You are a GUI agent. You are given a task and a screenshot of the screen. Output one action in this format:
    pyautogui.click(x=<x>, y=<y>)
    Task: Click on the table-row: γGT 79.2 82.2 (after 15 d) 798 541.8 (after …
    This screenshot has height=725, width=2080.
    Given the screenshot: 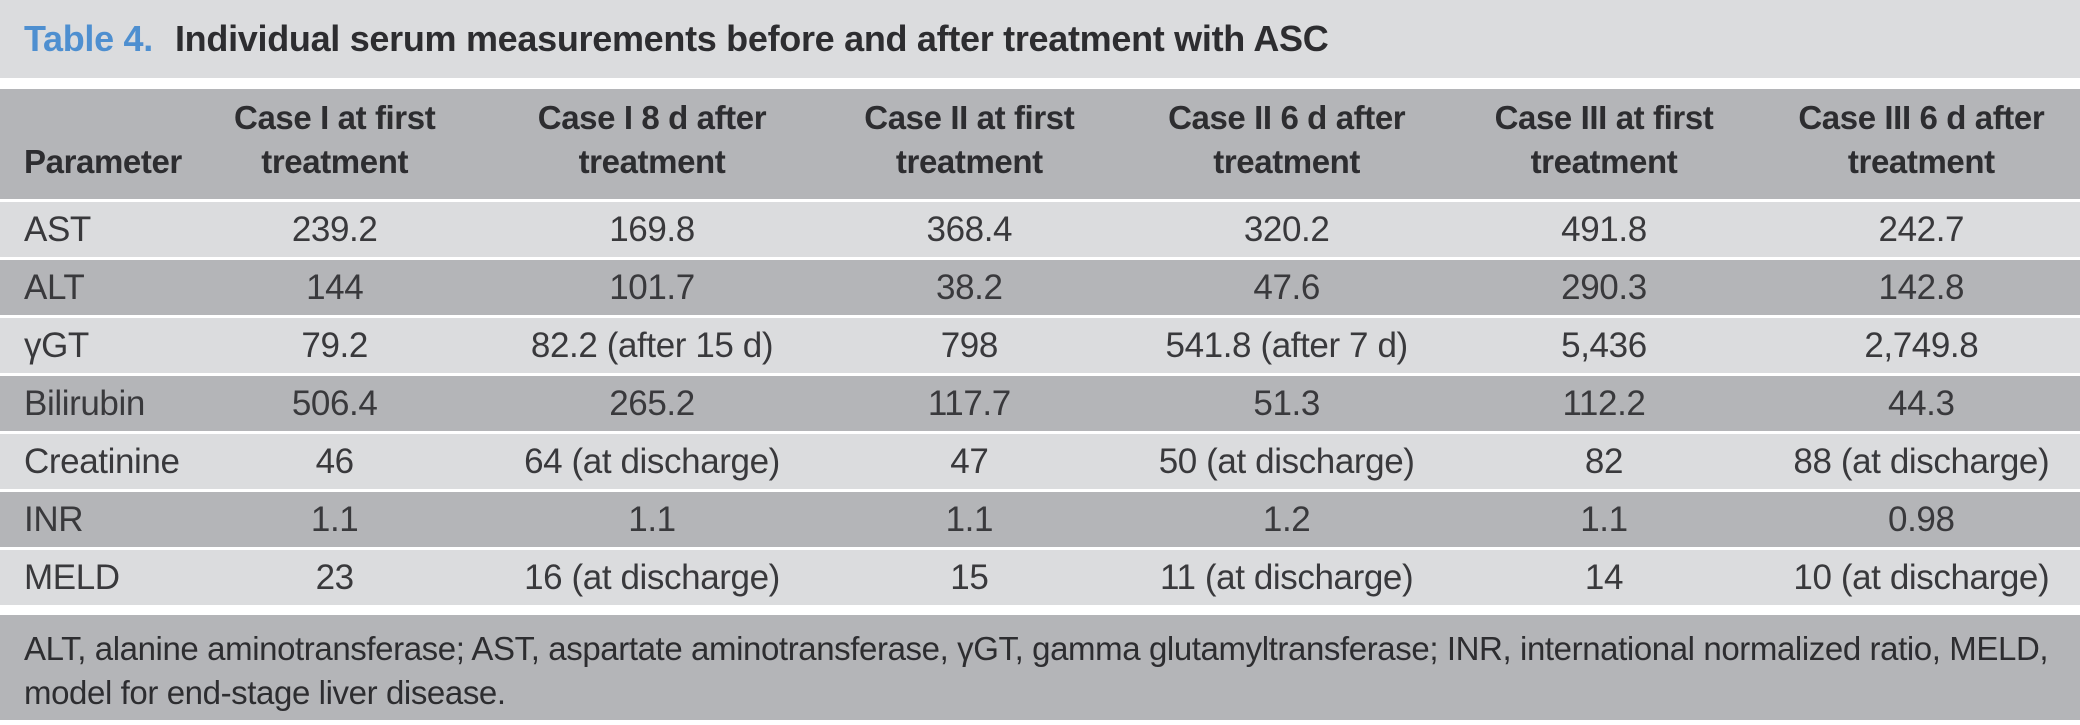 What is the action you would take?
    pyautogui.click(x=1040, y=345)
    